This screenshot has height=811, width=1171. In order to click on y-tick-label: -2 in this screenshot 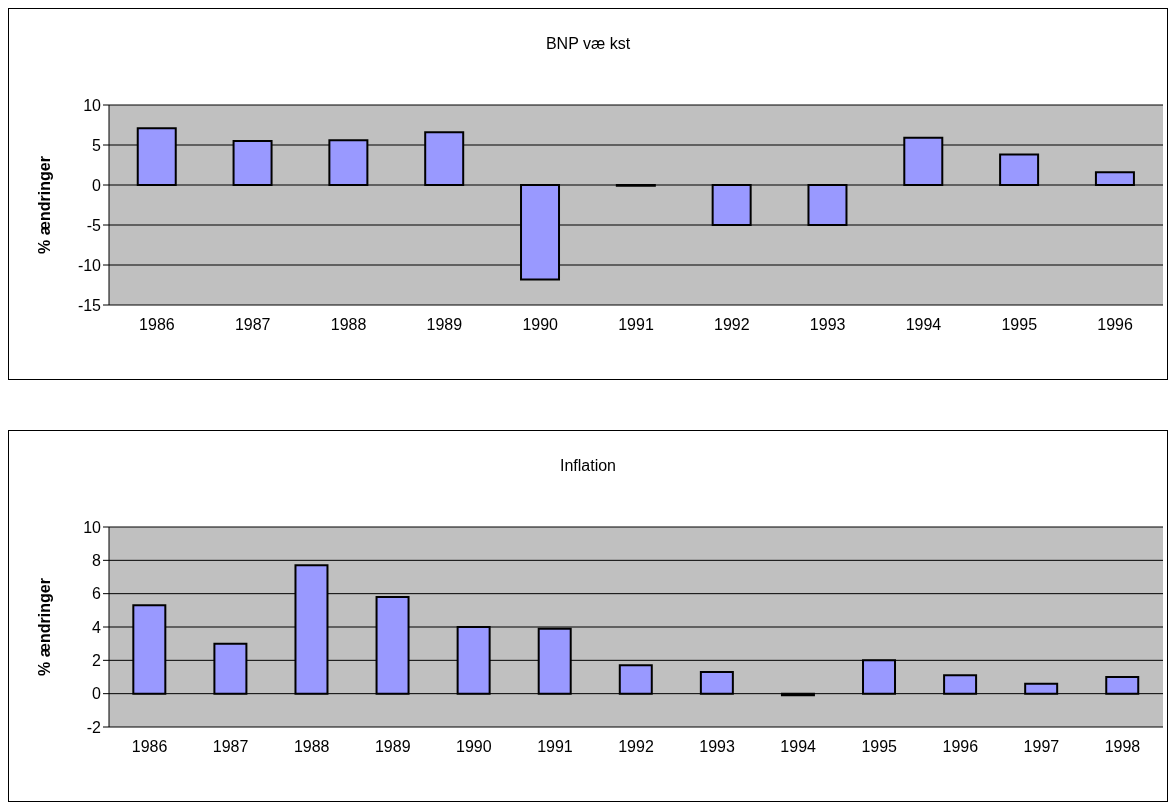, I will do `click(94, 727)`.